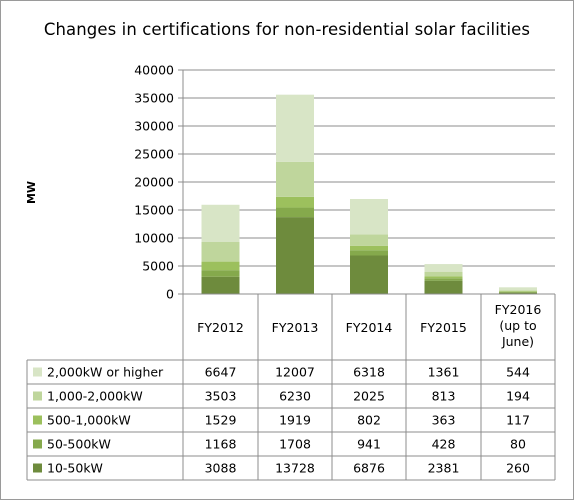  What do you see at coordinates (221, 372) in the screenshot?
I see `data-label: 6647` at bounding box center [221, 372].